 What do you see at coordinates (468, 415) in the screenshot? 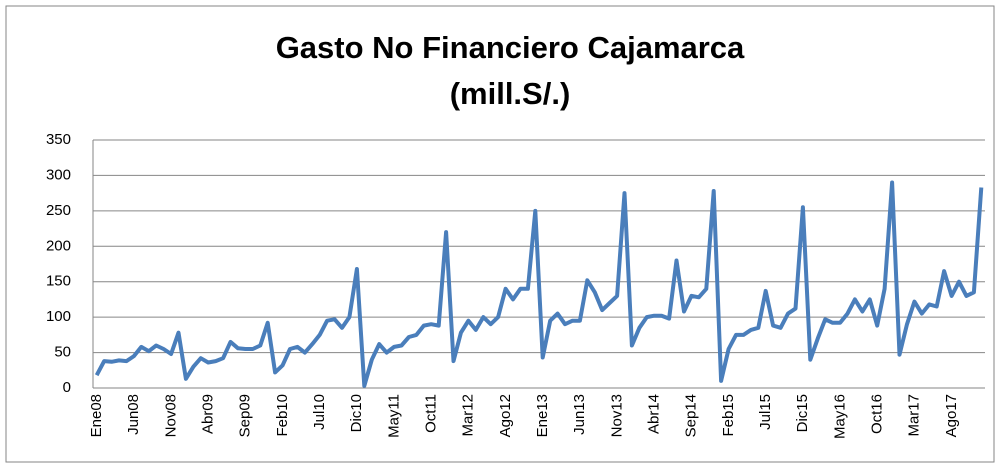
I see `x-tick-label: Mar12` at bounding box center [468, 415].